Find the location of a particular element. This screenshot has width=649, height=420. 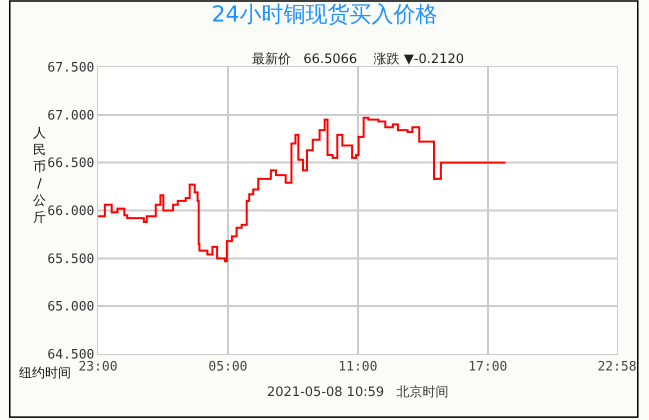

x-axis-title: 纽约时间 is located at coordinates (45, 373).